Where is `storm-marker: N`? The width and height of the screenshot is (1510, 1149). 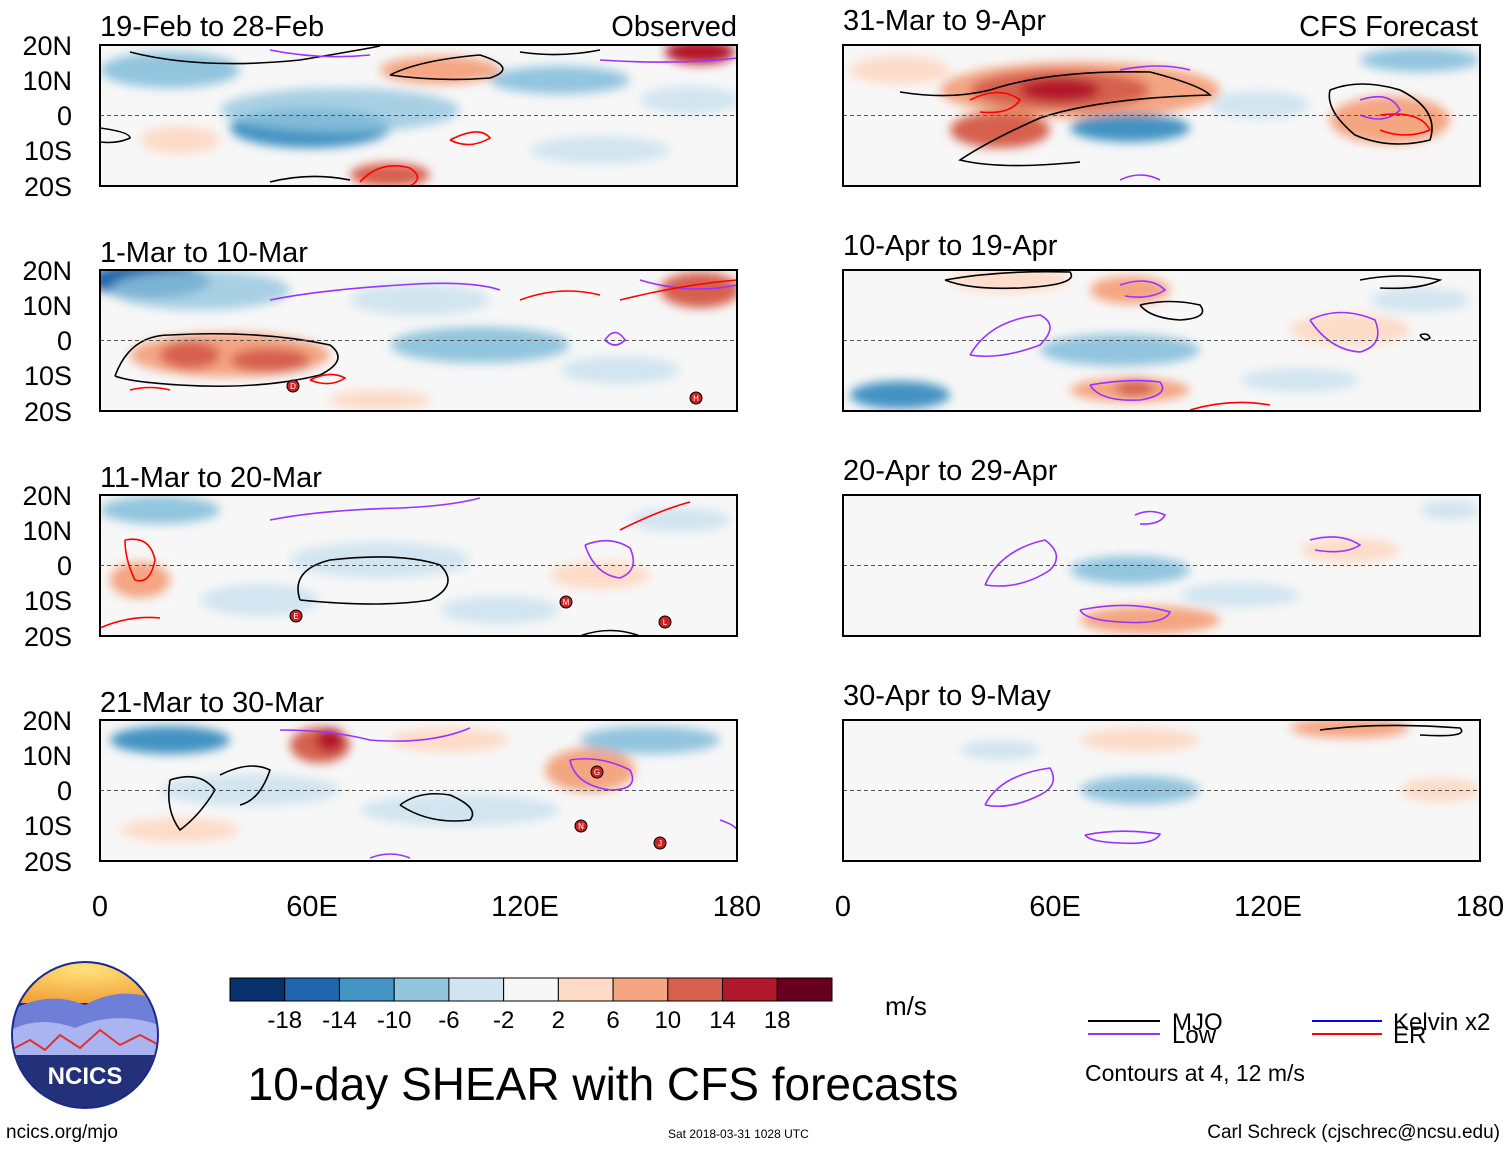
storm-marker: N is located at coordinates (581, 826).